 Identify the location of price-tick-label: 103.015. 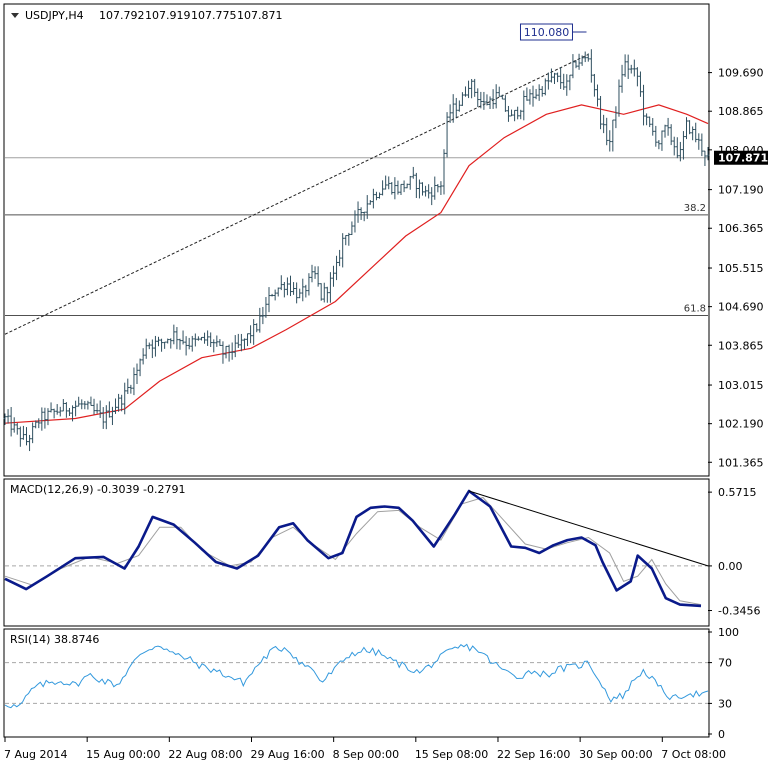
(741, 385).